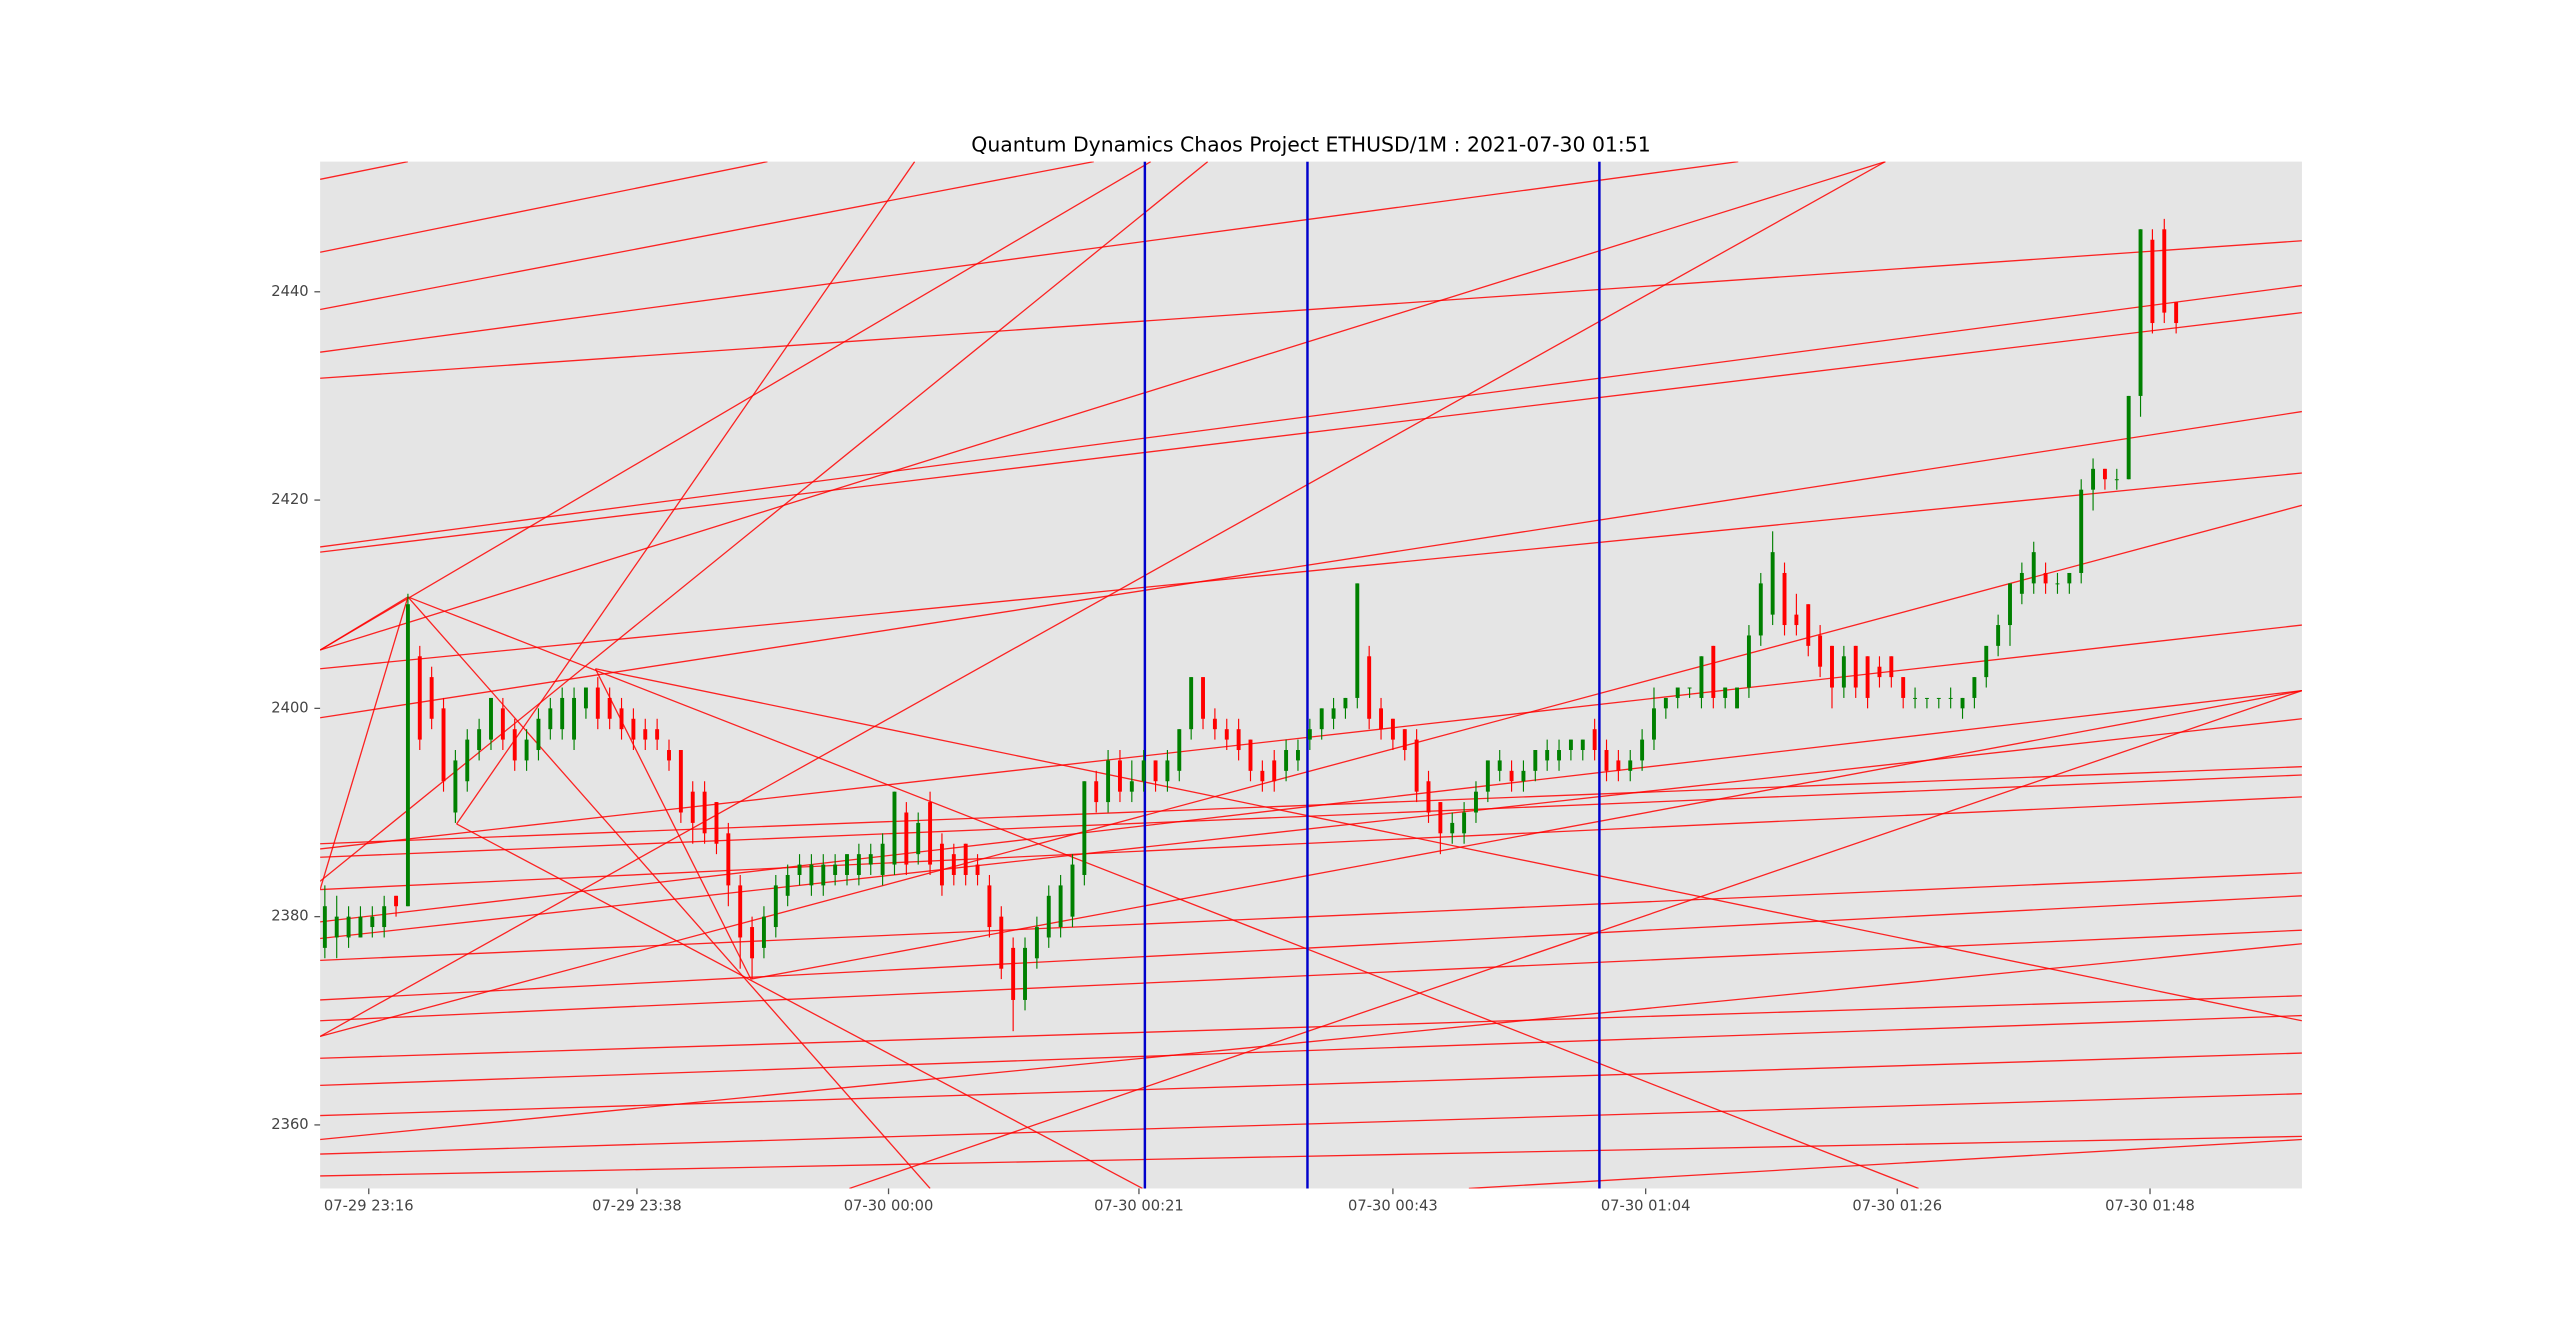  I want to click on x-tick-label: 07-30 00:00, so click(889, 1205).